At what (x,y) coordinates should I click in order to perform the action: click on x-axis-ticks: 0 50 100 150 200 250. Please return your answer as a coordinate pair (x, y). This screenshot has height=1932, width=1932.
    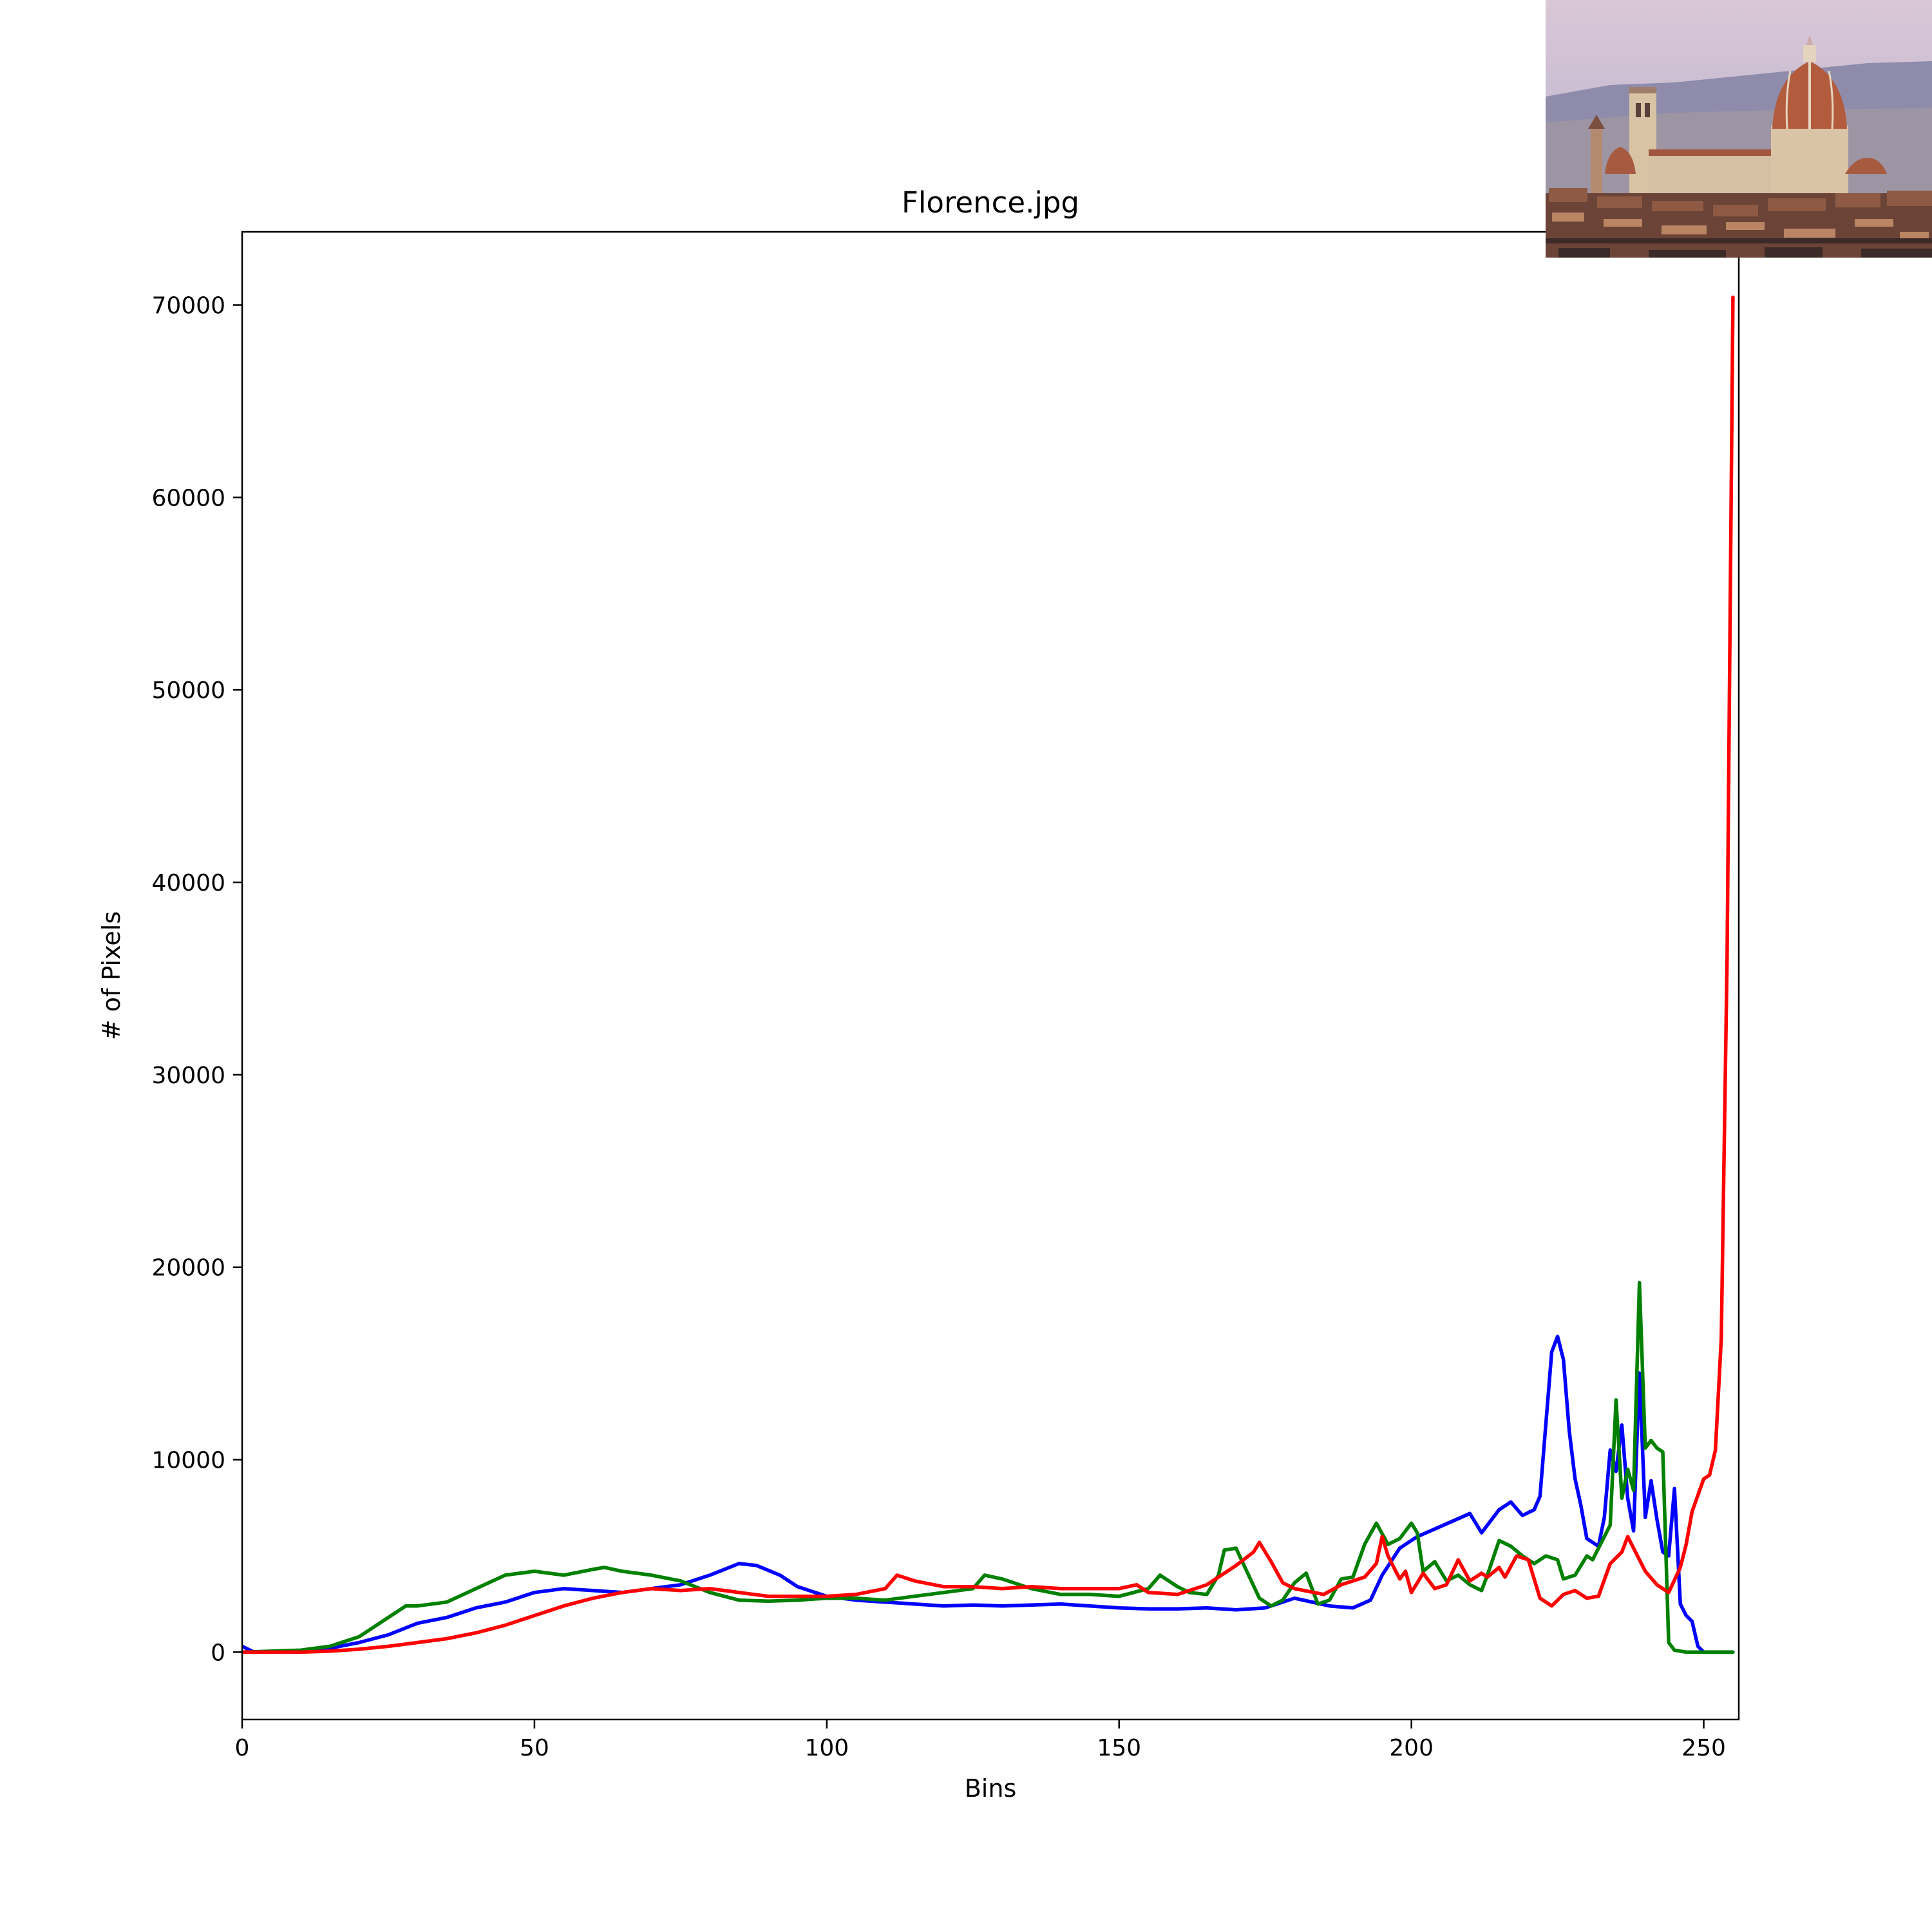
    Looking at the image, I should click on (980, 1740).